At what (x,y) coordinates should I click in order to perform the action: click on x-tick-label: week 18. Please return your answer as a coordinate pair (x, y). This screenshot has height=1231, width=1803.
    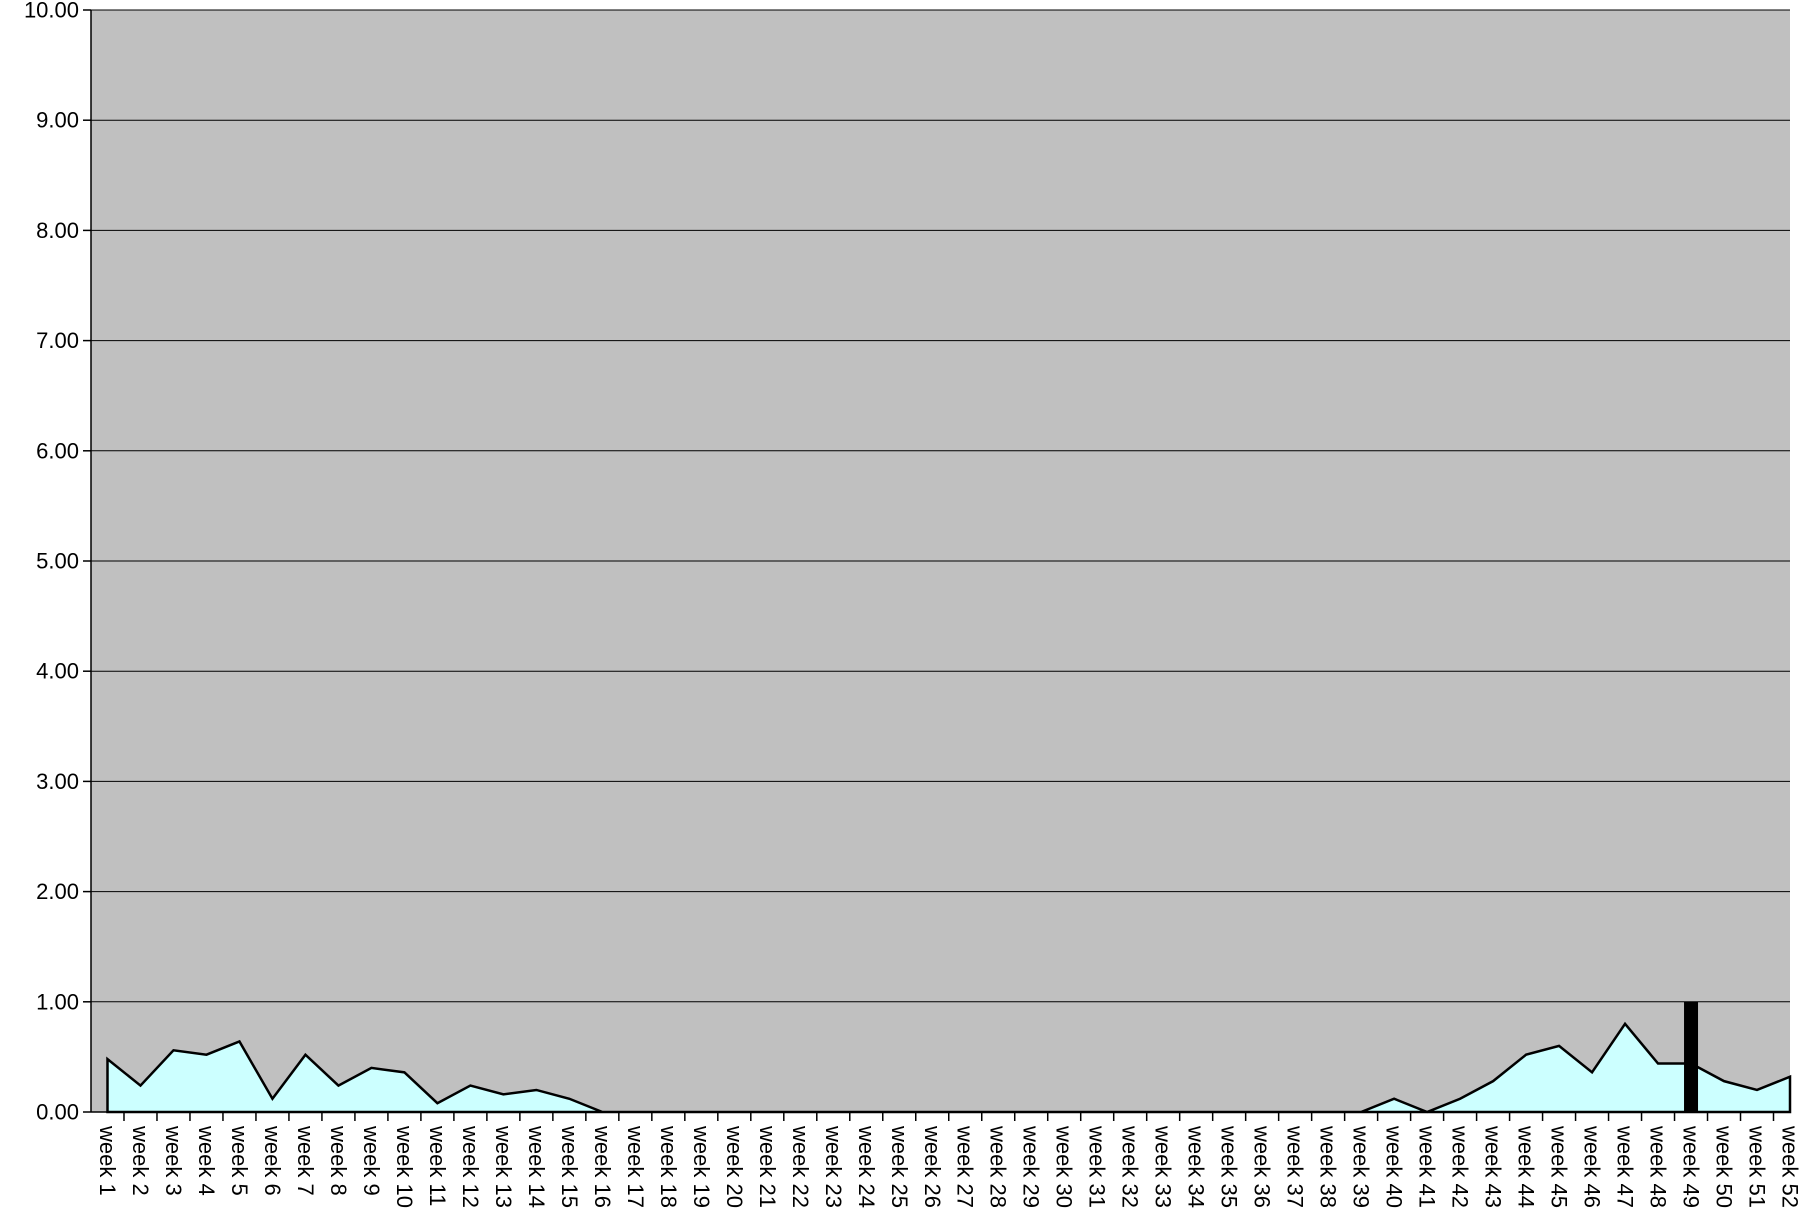
    Looking at the image, I should click on (668, 1166).